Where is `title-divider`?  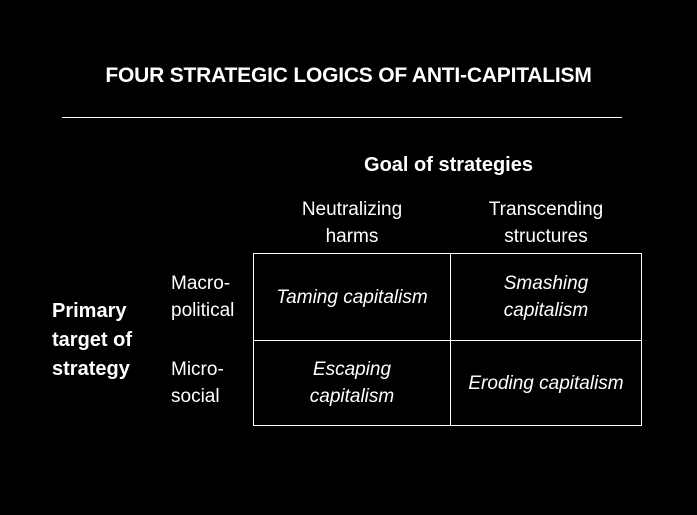 title-divider is located at coordinates (342, 117).